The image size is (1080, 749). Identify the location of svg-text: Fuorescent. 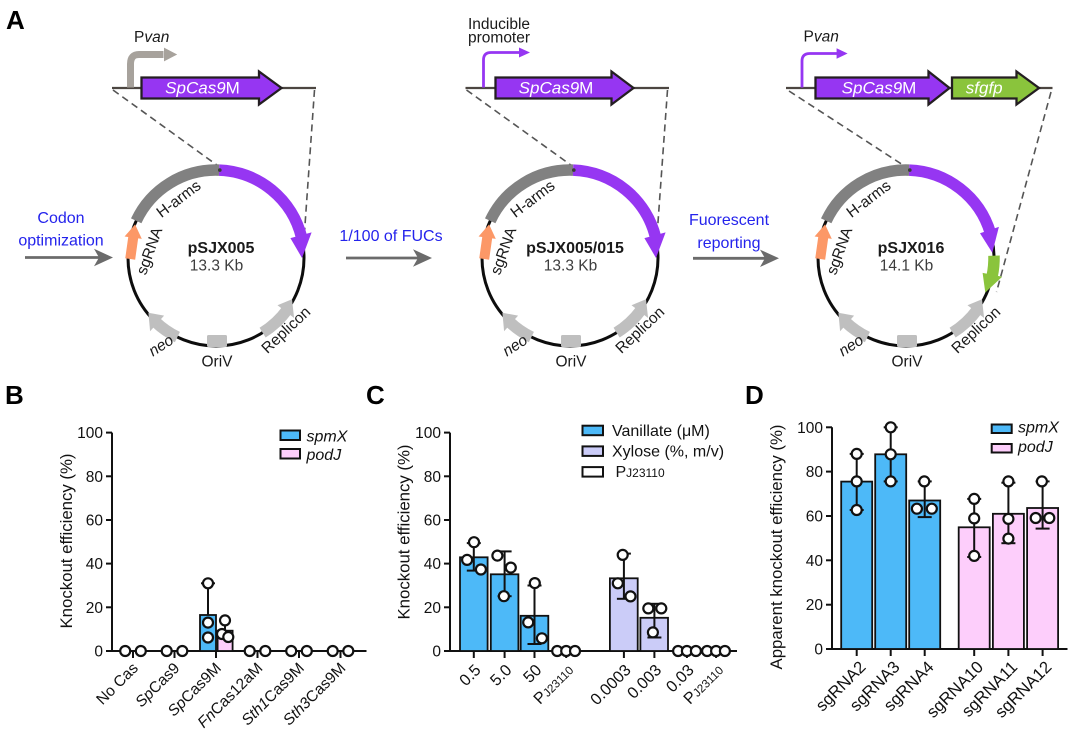
(729, 220).